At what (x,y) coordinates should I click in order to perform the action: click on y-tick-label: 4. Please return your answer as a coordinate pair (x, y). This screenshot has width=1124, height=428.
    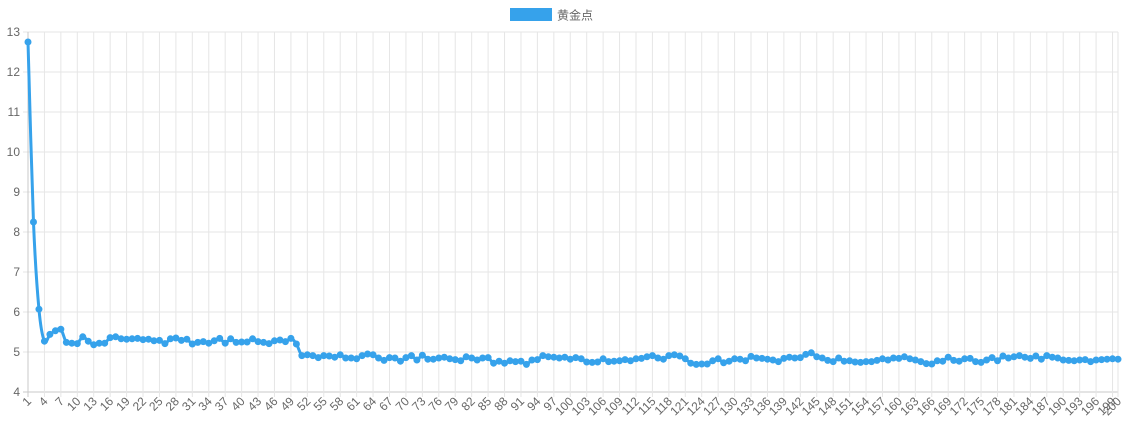
    Looking at the image, I should click on (16, 392).